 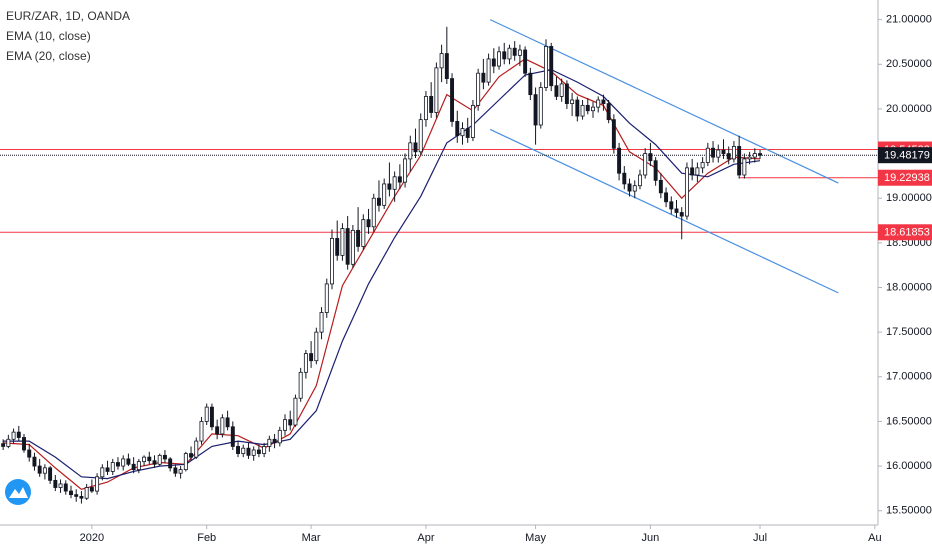 What do you see at coordinates (909, 64) in the screenshot?
I see `y-tick-label: 20.50000` at bounding box center [909, 64].